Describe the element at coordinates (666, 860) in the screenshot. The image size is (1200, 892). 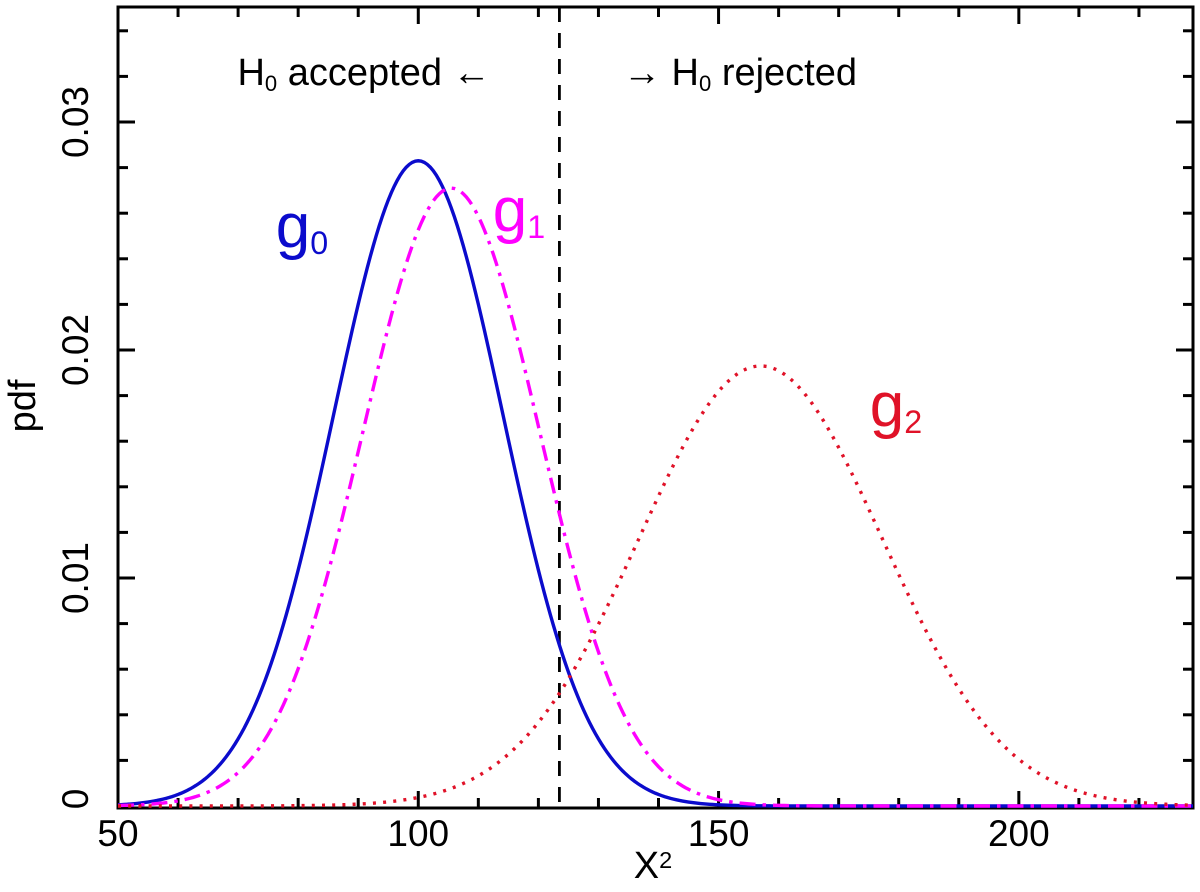
I see `x-axis-title-exponent: 2` at that location.